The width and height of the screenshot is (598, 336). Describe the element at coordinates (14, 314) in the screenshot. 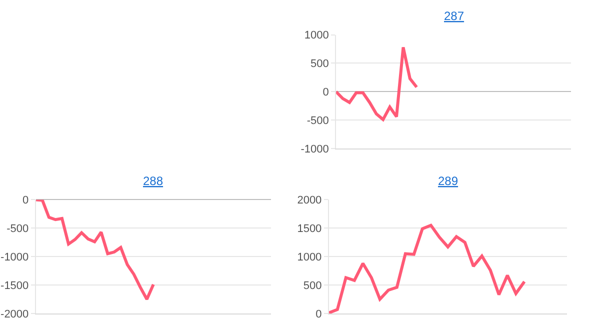

I see `y-tick-label: -2000` at that location.